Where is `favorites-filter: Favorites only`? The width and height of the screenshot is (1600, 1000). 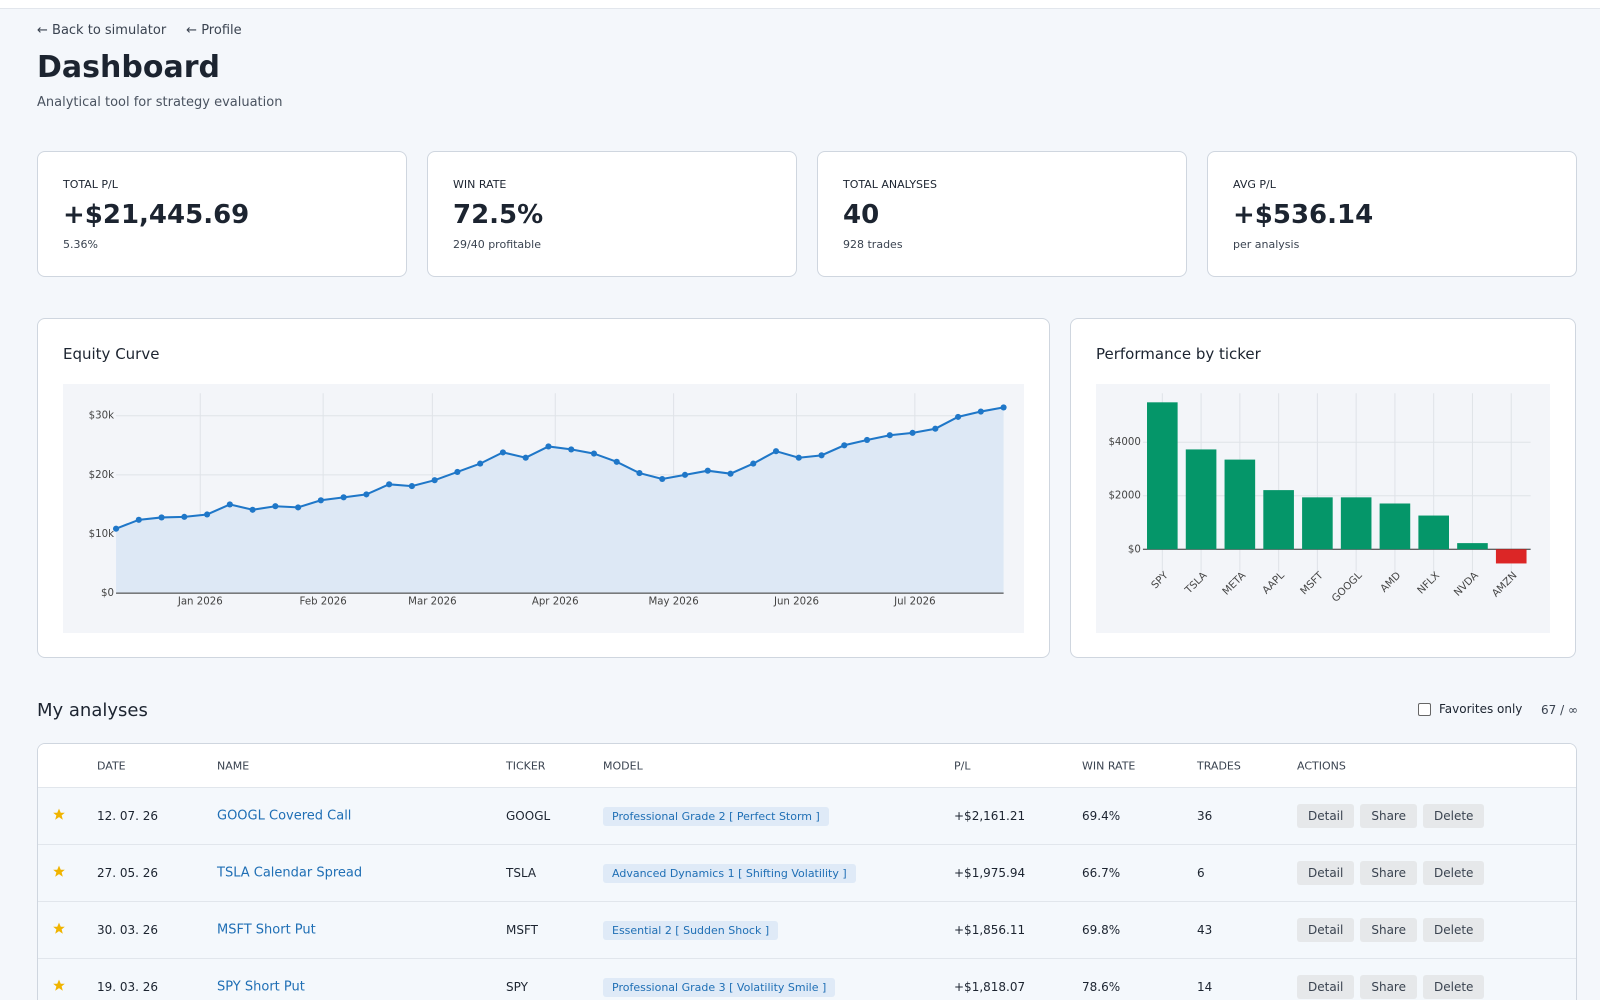 favorites-filter: Favorites only is located at coordinates (1470, 709).